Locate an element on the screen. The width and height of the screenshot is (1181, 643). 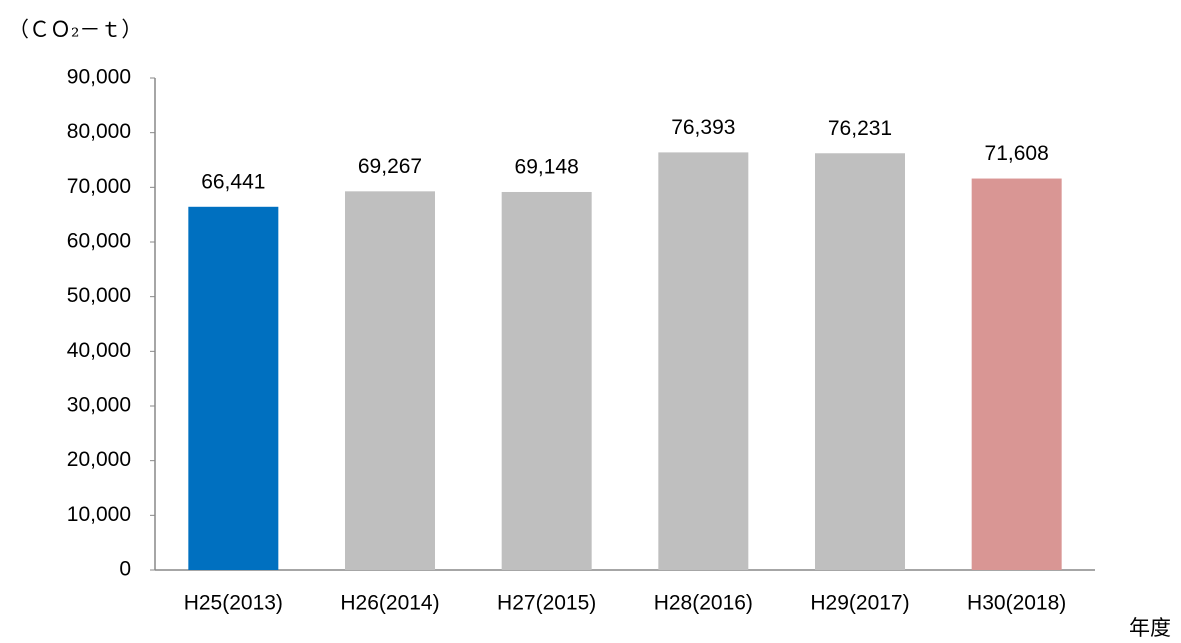
y-axis-title: （ＣＯ₂－ｔ） is located at coordinates (75, 30).